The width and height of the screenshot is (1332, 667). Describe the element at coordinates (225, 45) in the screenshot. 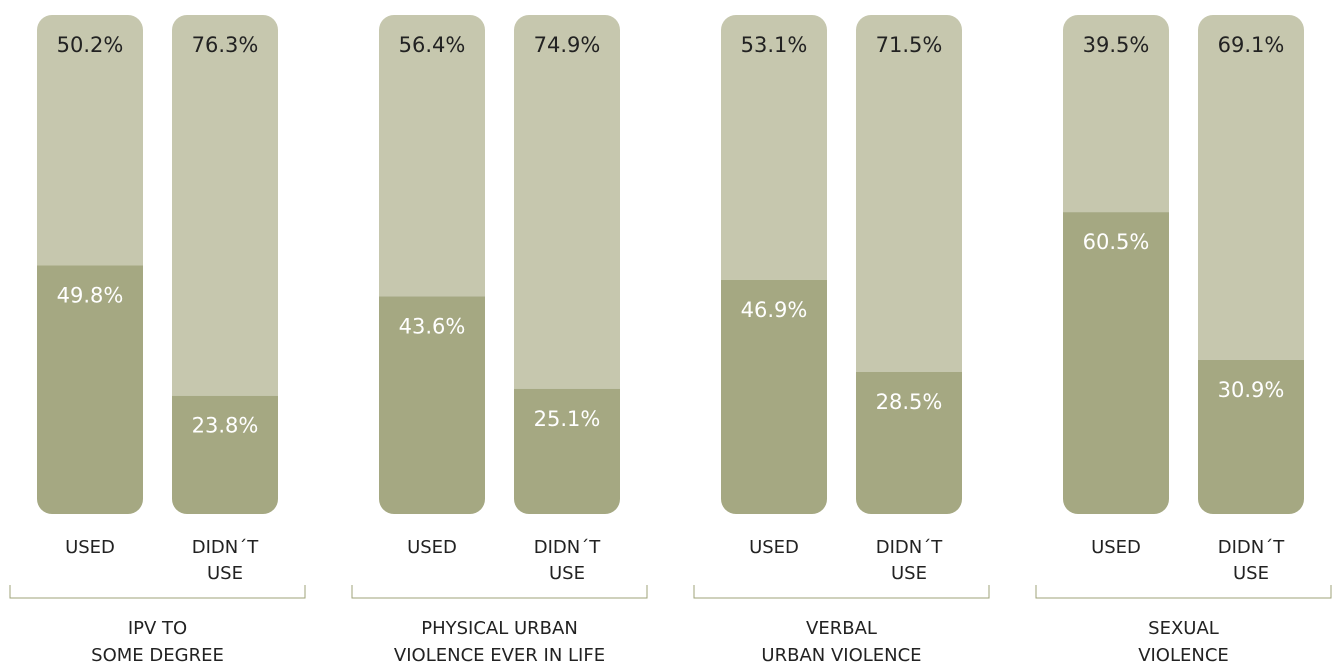

I see `data-label-top: 76.3%` at that location.